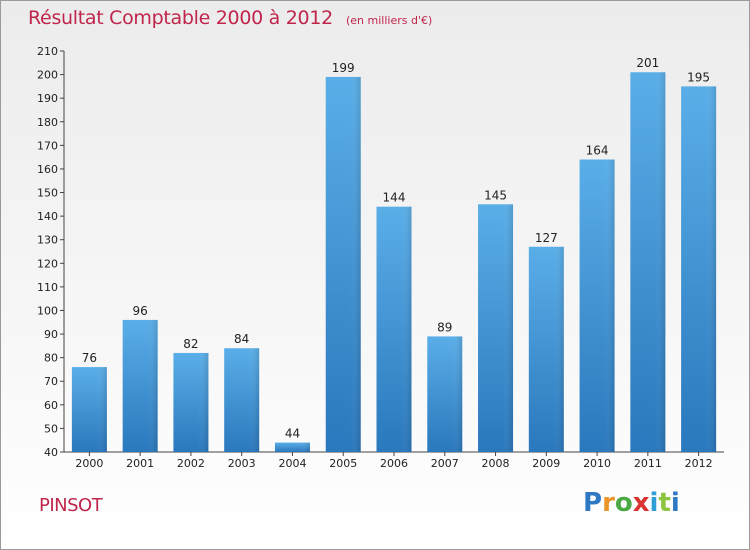  I want to click on y-tick-label: 50, so click(51, 428).